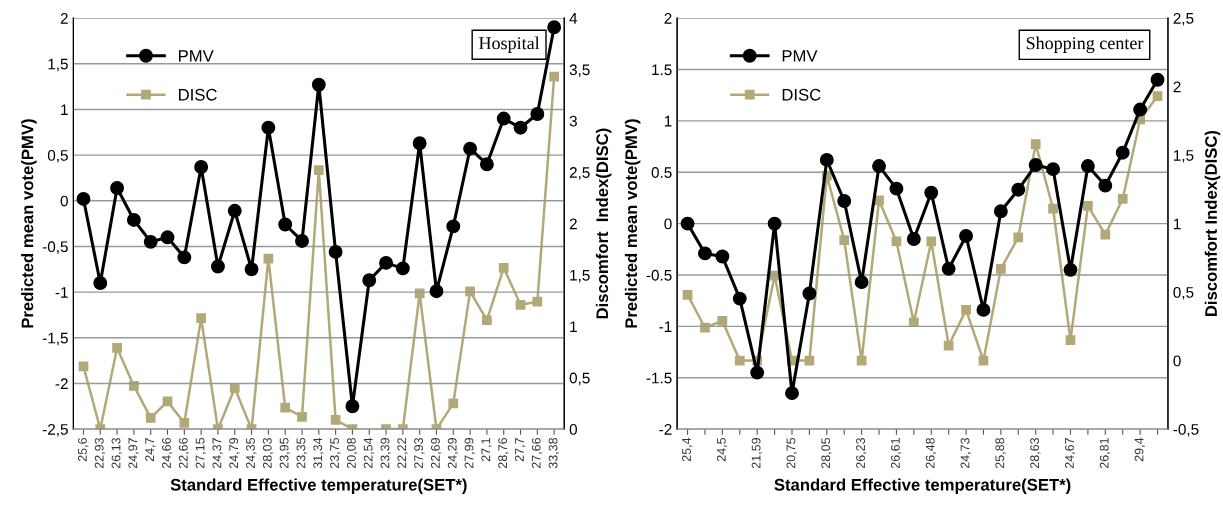 The image size is (1223, 517). What do you see at coordinates (662, 70) in the screenshot?
I see `y-tick-label: 1.5` at bounding box center [662, 70].